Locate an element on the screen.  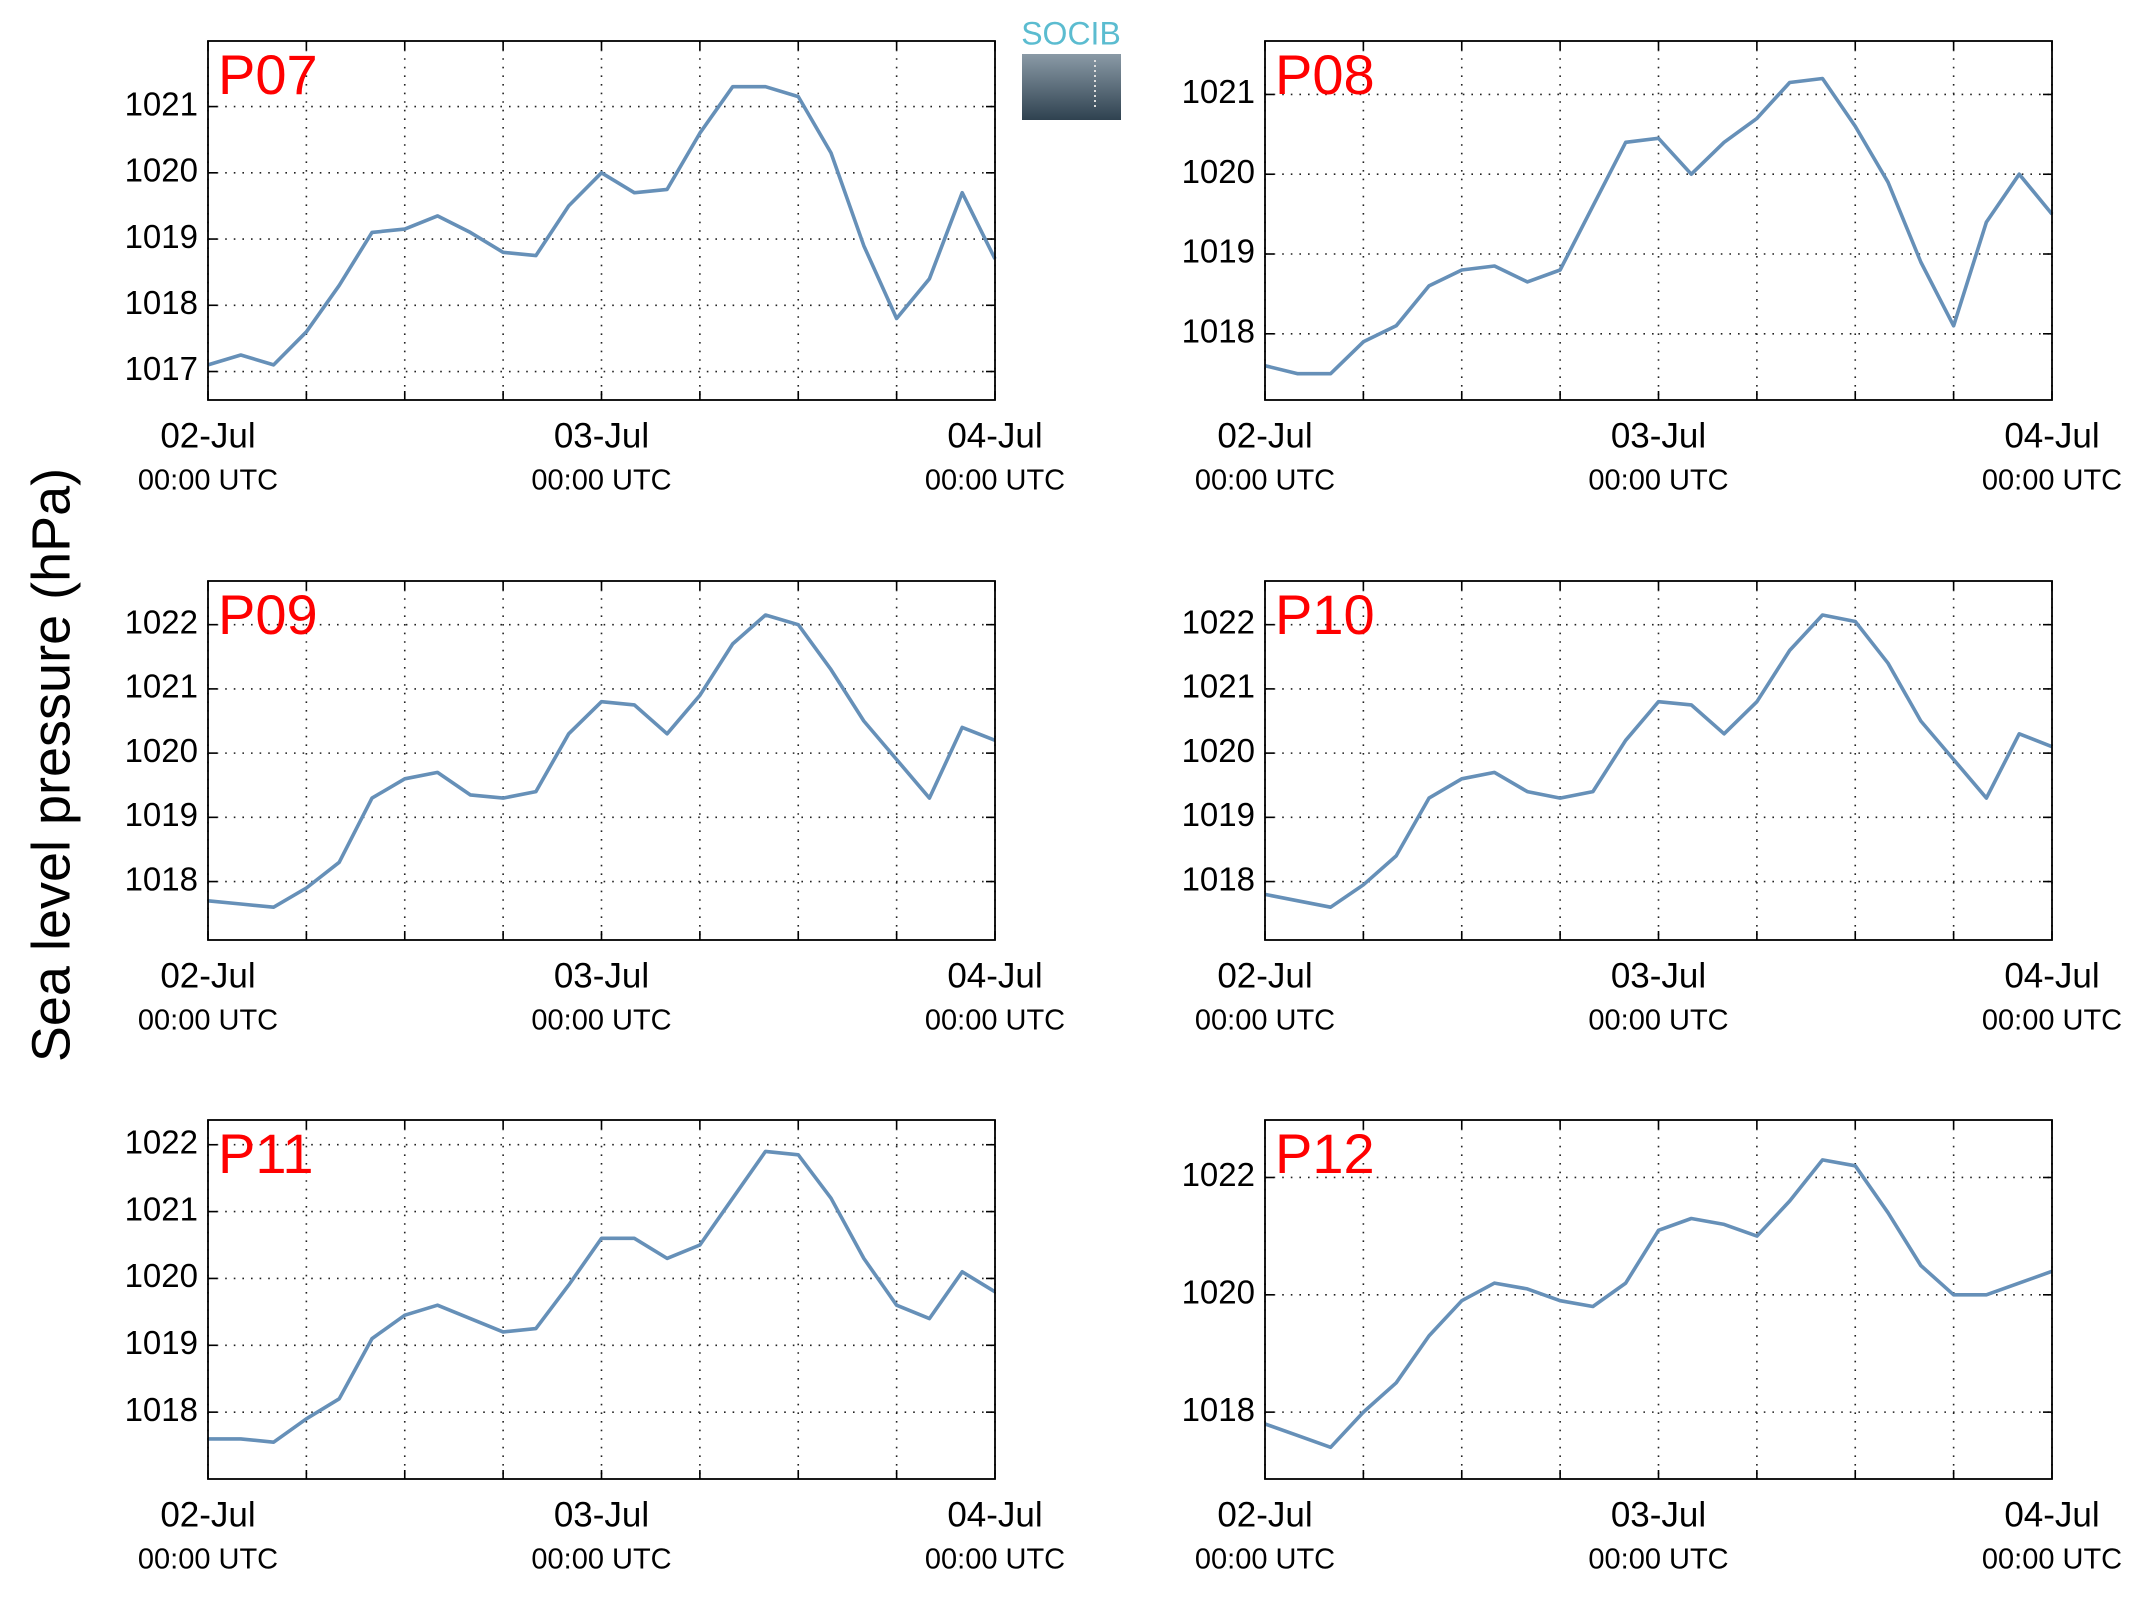
panel-title: P11 is located at coordinates (265, 1153).